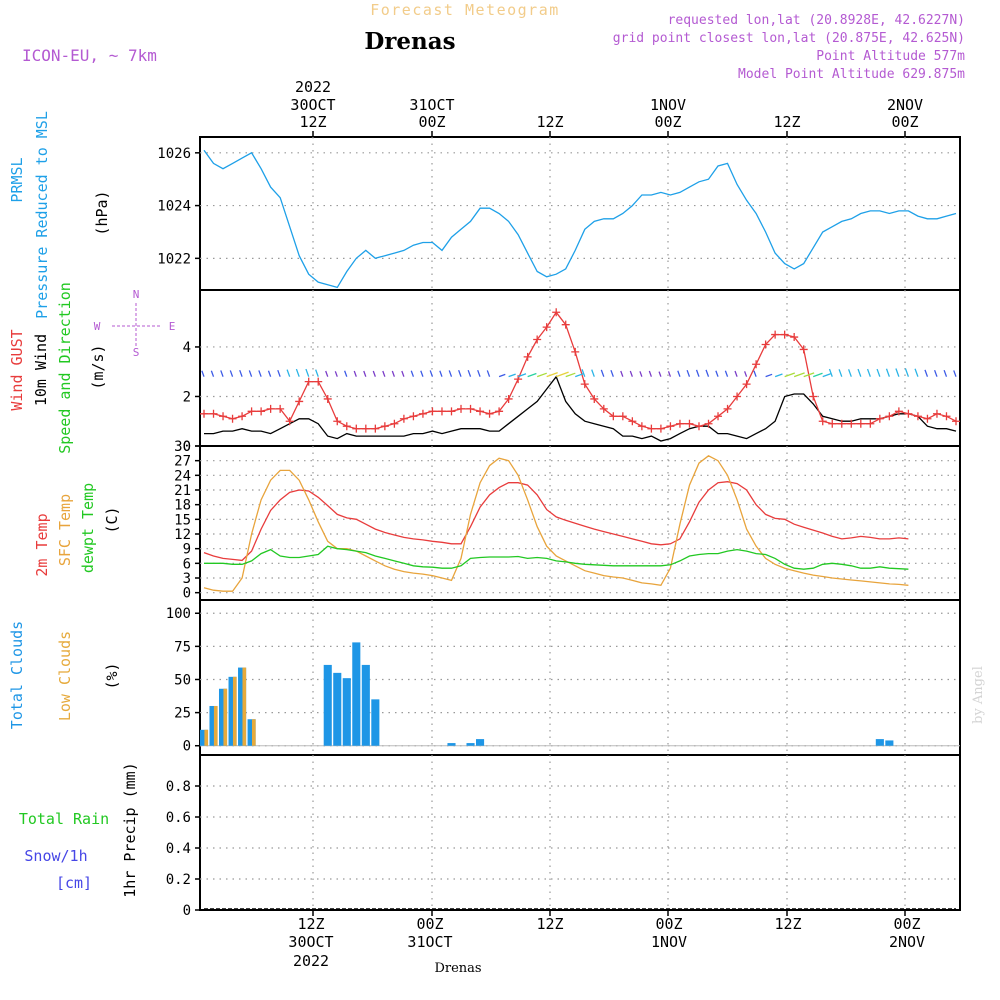 The height and width of the screenshot is (1000, 1000). What do you see at coordinates (182, 647) in the screenshot?
I see `y-tick-label: 75` at bounding box center [182, 647].